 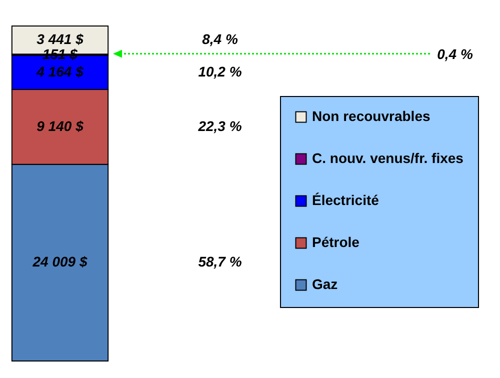 I want to click on legend-label: Gaz, so click(x=325, y=284).